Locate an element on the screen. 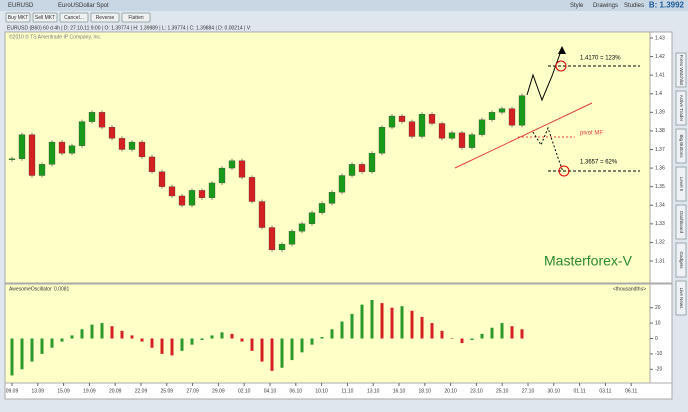 The image size is (688, 412). price-axis is located at coordinates (661, 157).